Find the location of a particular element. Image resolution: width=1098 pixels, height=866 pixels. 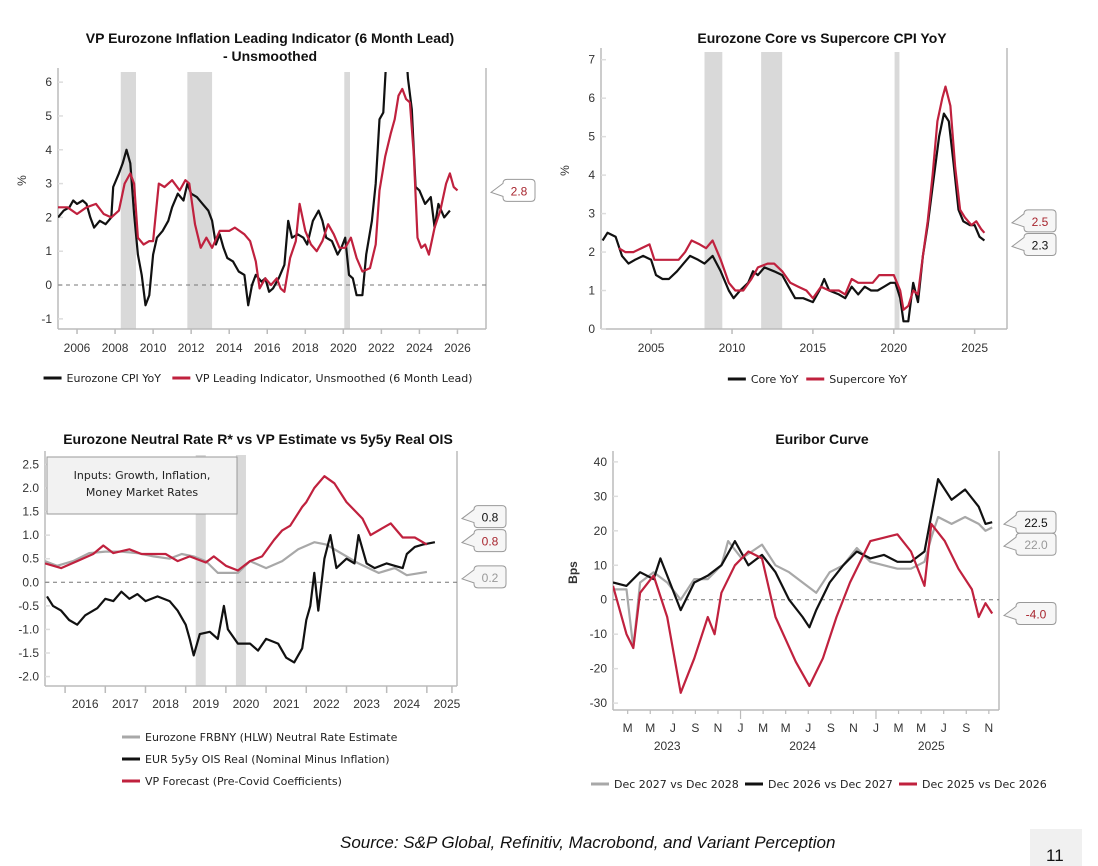

y-tick-label: -0.5 is located at coordinates (28, 606).